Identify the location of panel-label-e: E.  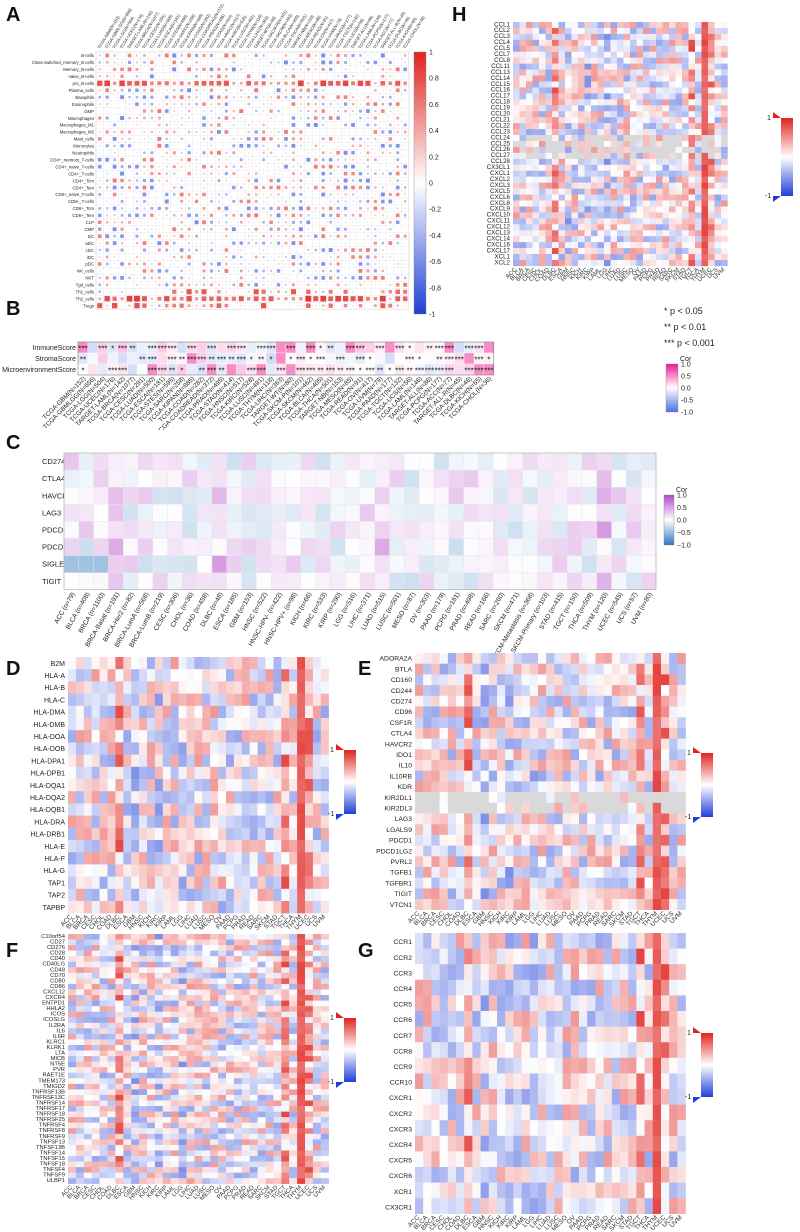
(365, 669).